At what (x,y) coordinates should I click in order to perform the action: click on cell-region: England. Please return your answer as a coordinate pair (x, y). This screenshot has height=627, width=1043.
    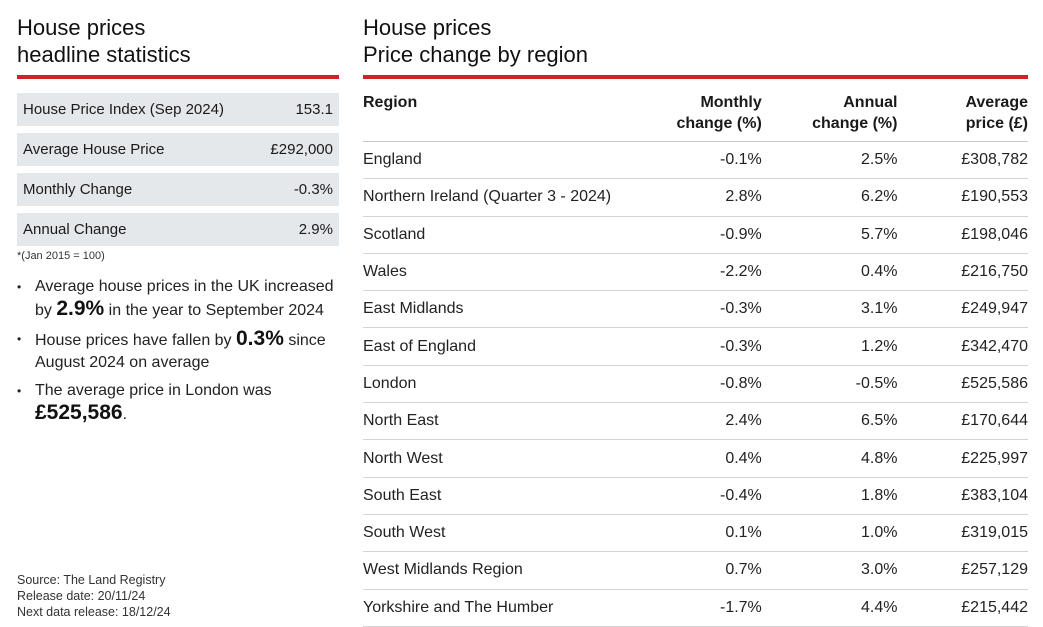
    Looking at the image, I should click on (499, 160).